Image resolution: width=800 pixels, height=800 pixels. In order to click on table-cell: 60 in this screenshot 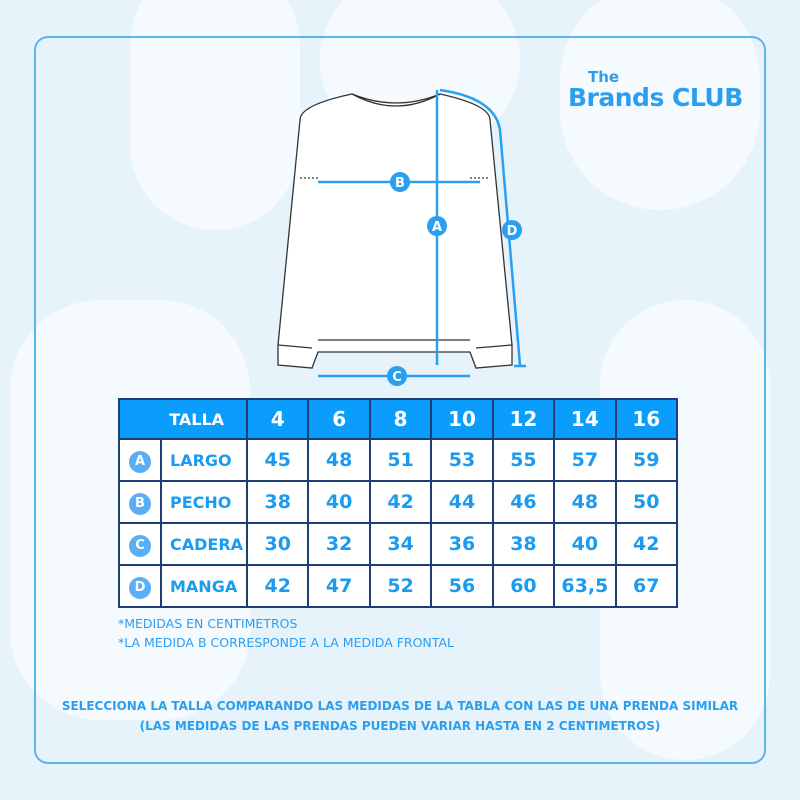, I will do `click(523, 586)`.